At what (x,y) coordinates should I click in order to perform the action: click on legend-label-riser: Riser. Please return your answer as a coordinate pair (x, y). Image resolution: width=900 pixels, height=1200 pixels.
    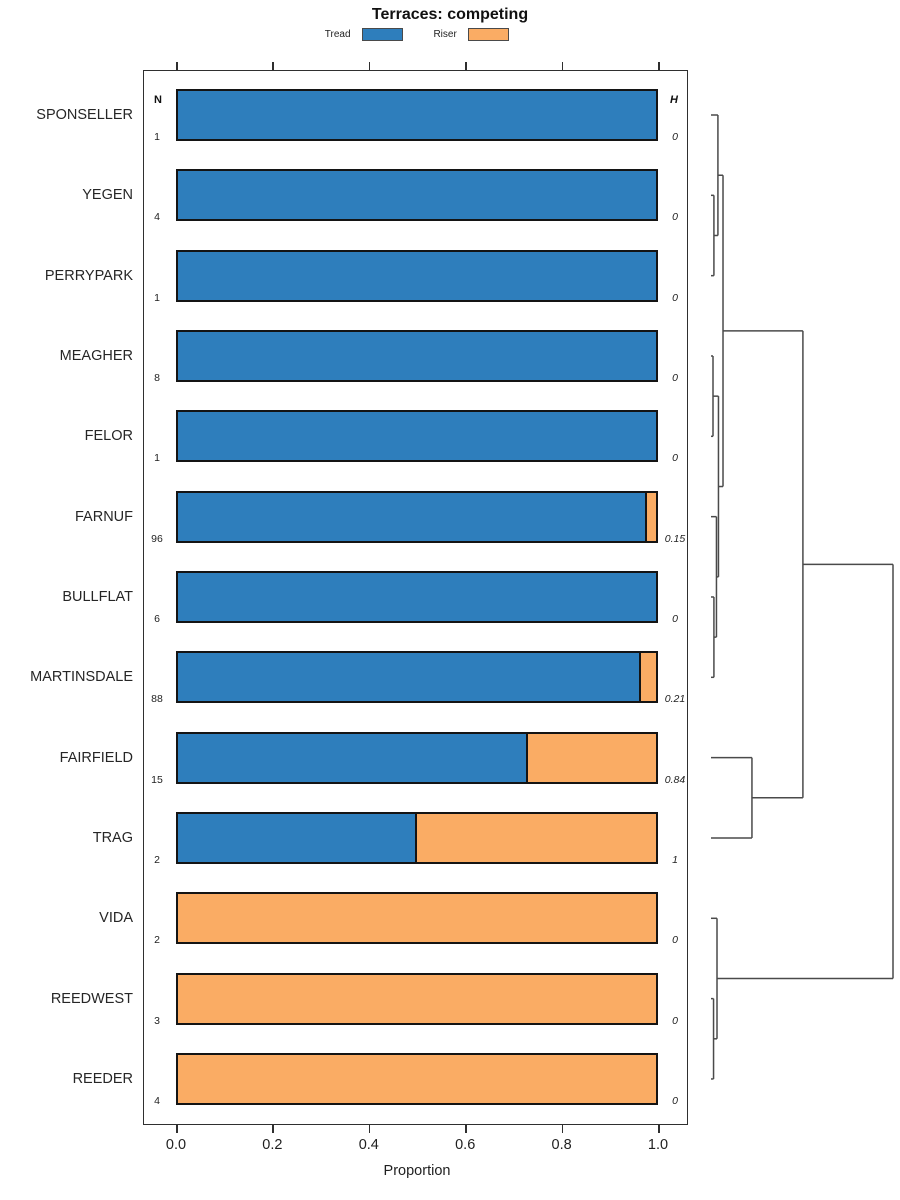
    Looking at the image, I should click on (445, 35).